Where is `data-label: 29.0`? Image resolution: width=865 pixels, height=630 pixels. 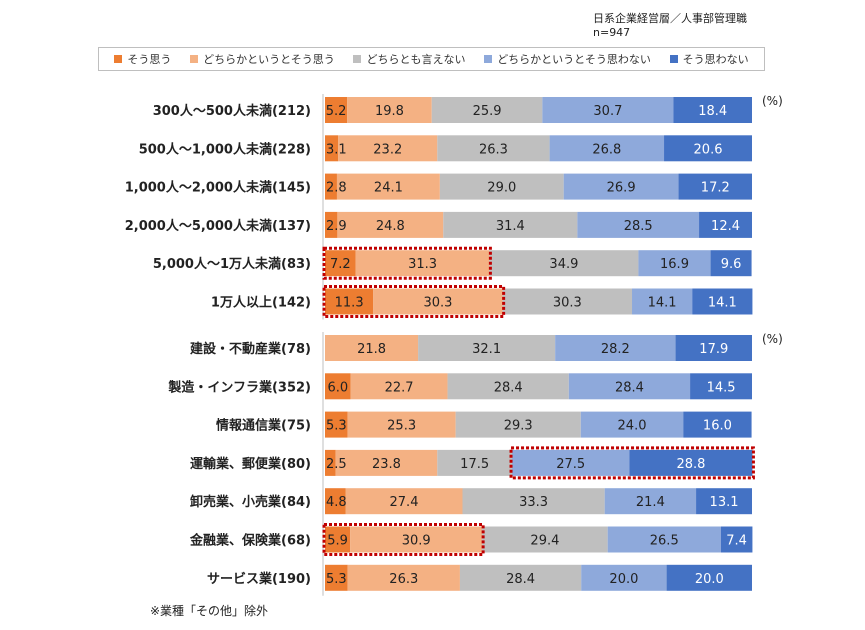 data-label: 29.0 is located at coordinates (501, 188).